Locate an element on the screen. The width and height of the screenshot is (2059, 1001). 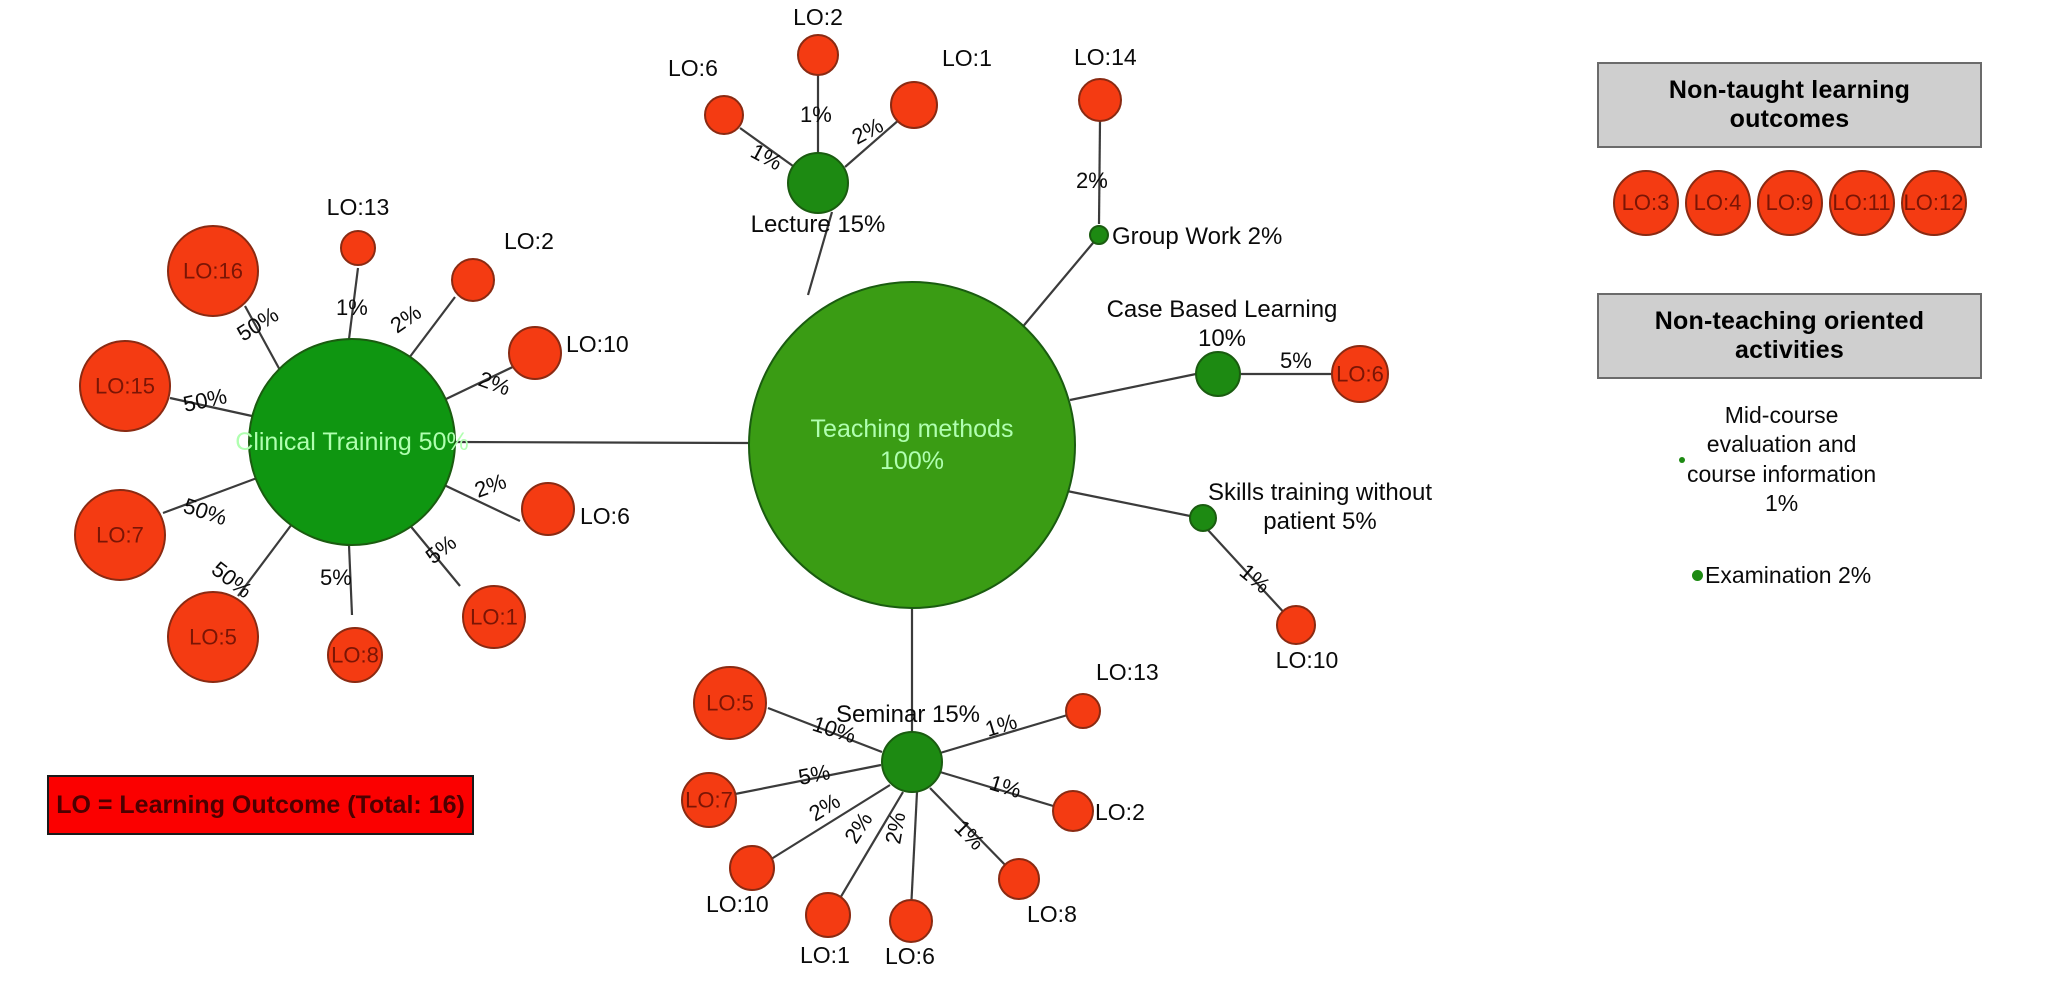
lo-node-lecture-6-circle is located at coordinates (724, 115).